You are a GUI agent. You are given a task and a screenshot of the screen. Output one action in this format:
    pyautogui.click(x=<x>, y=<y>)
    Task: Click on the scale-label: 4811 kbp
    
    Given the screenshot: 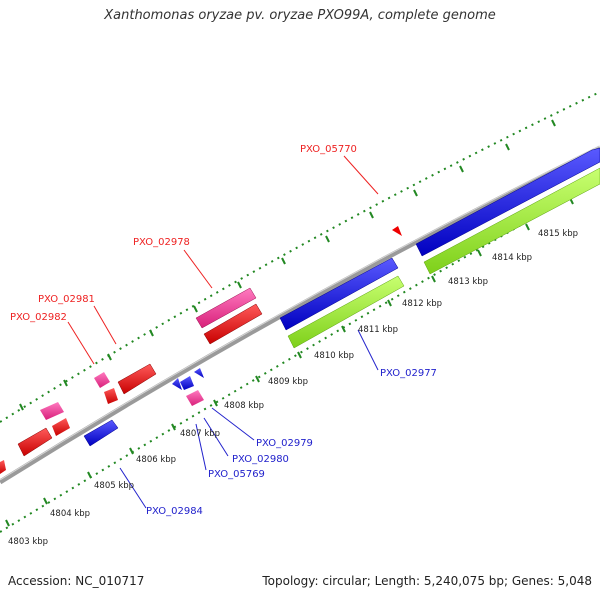 What is the action you would take?
    pyautogui.click(x=378, y=330)
    